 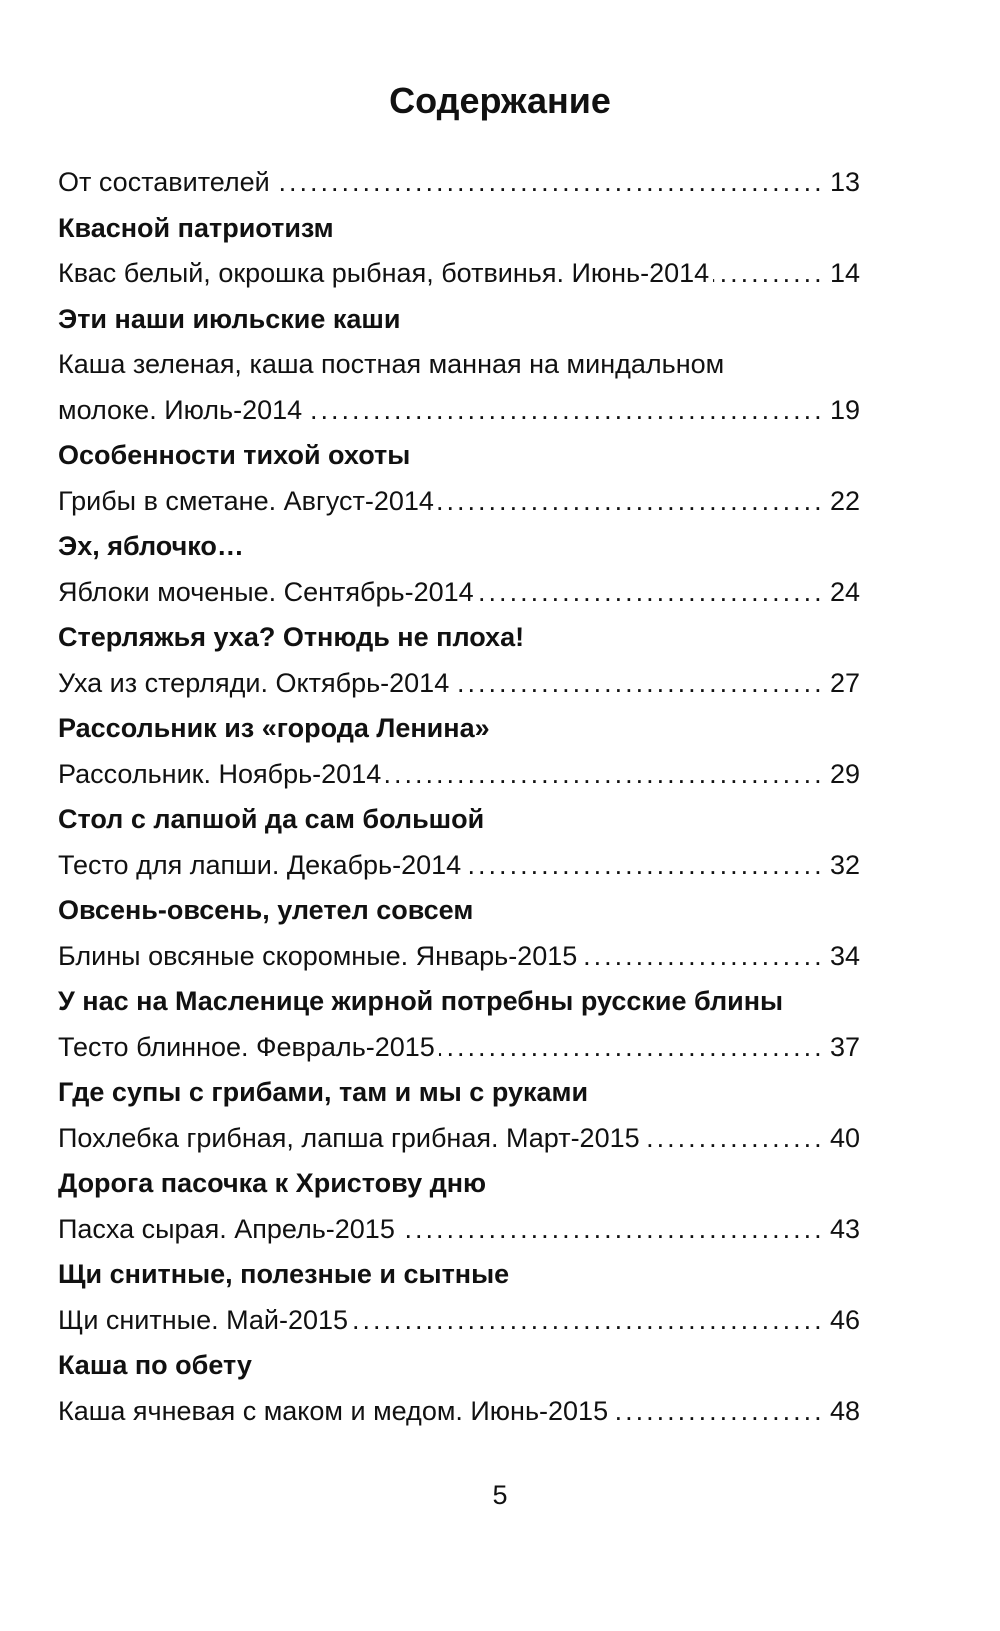 What do you see at coordinates (205, 1319) in the screenshot?
I see `entry-text: Щи снитные. Май-2015` at bounding box center [205, 1319].